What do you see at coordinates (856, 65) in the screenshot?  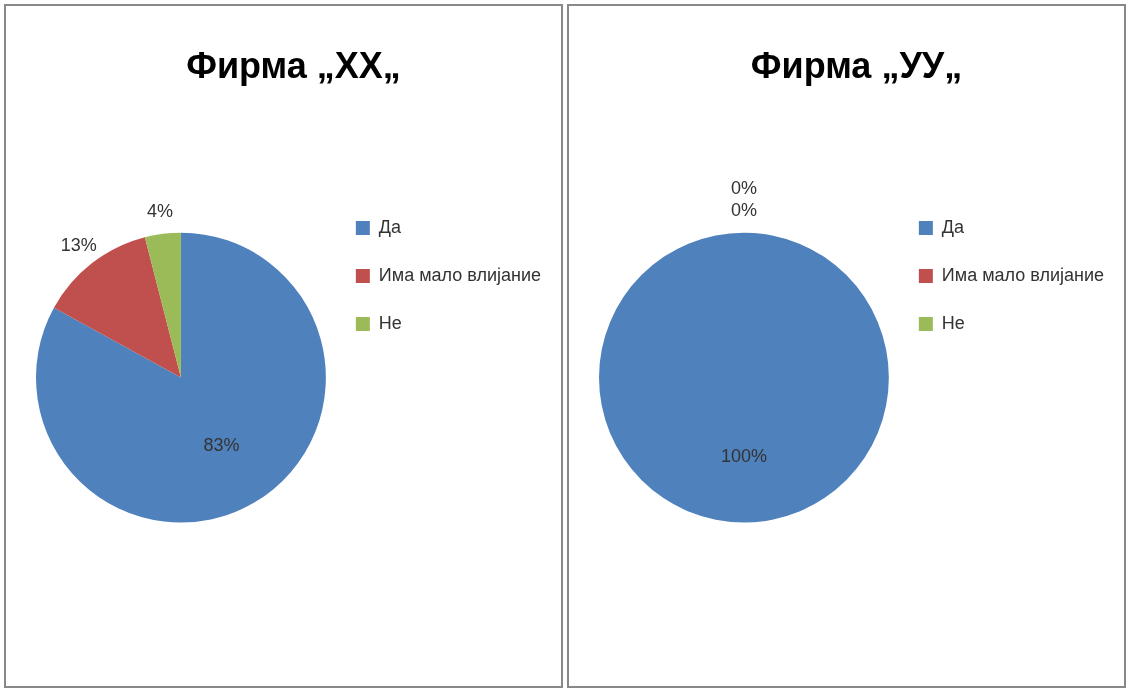 I see `chart-title: Фирма „УУ„` at bounding box center [856, 65].